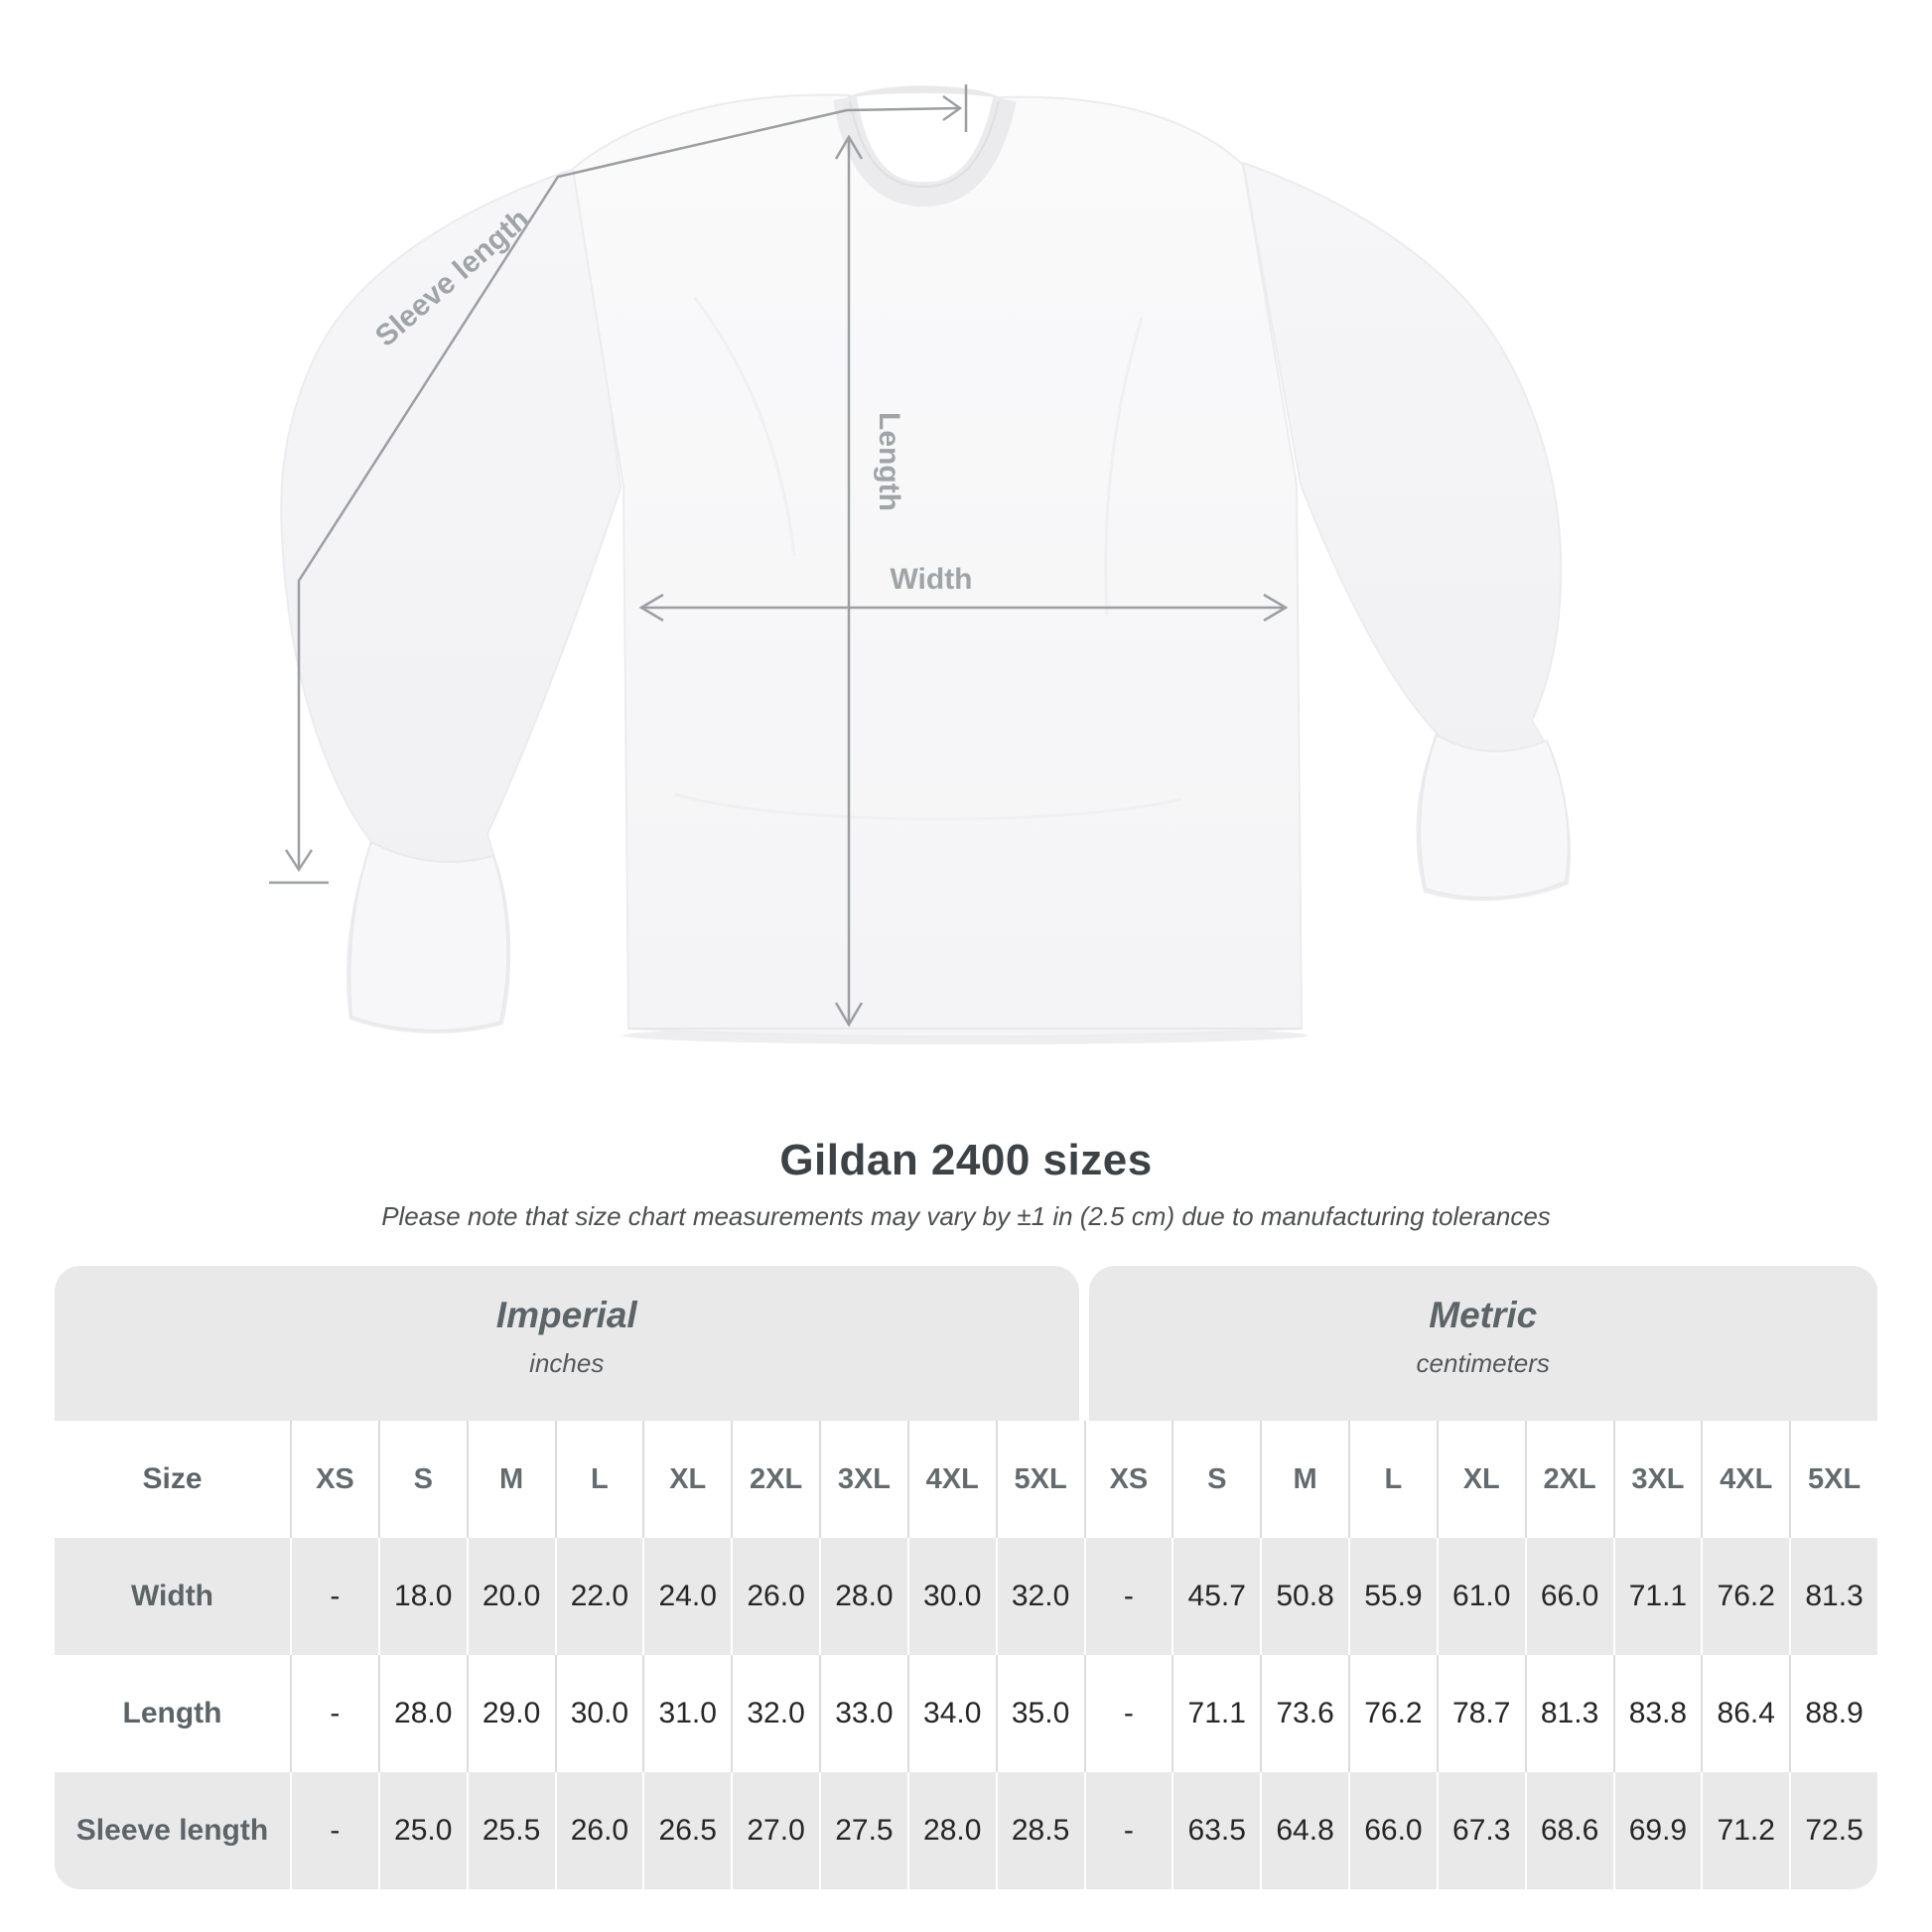  What do you see at coordinates (775, 1480) in the screenshot?
I see `column-header-imperial: 2XL` at bounding box center [775, 1480].